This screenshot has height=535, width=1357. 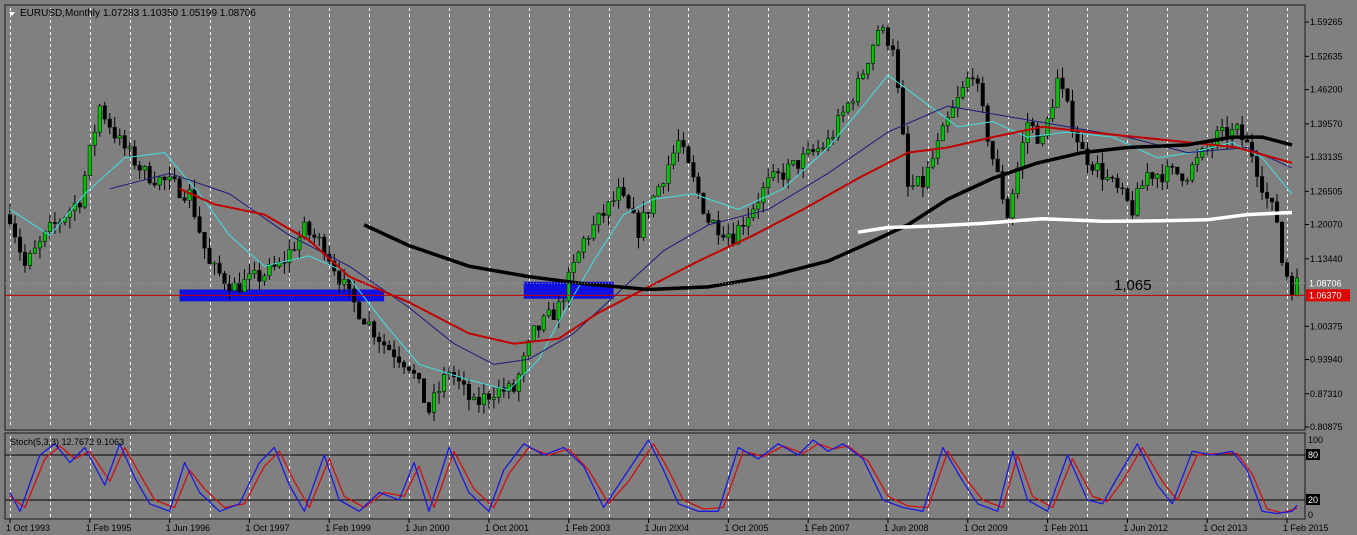 I want to click on current-price-label: 1.08706, so click(x=1325, y=283).